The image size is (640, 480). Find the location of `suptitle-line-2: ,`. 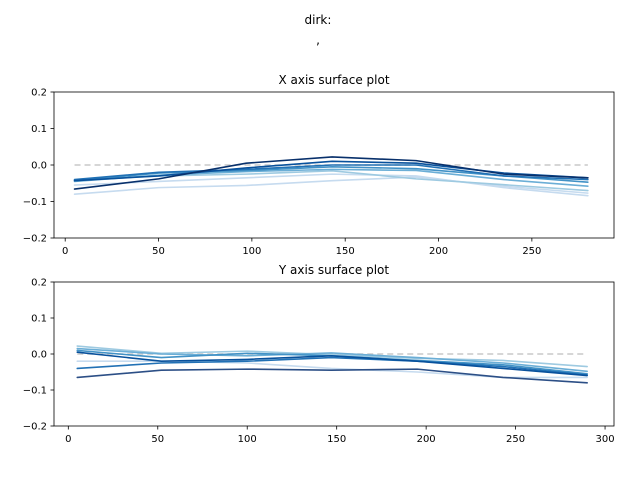

suptitle-line-2: , is located at coordinates (318, 40).